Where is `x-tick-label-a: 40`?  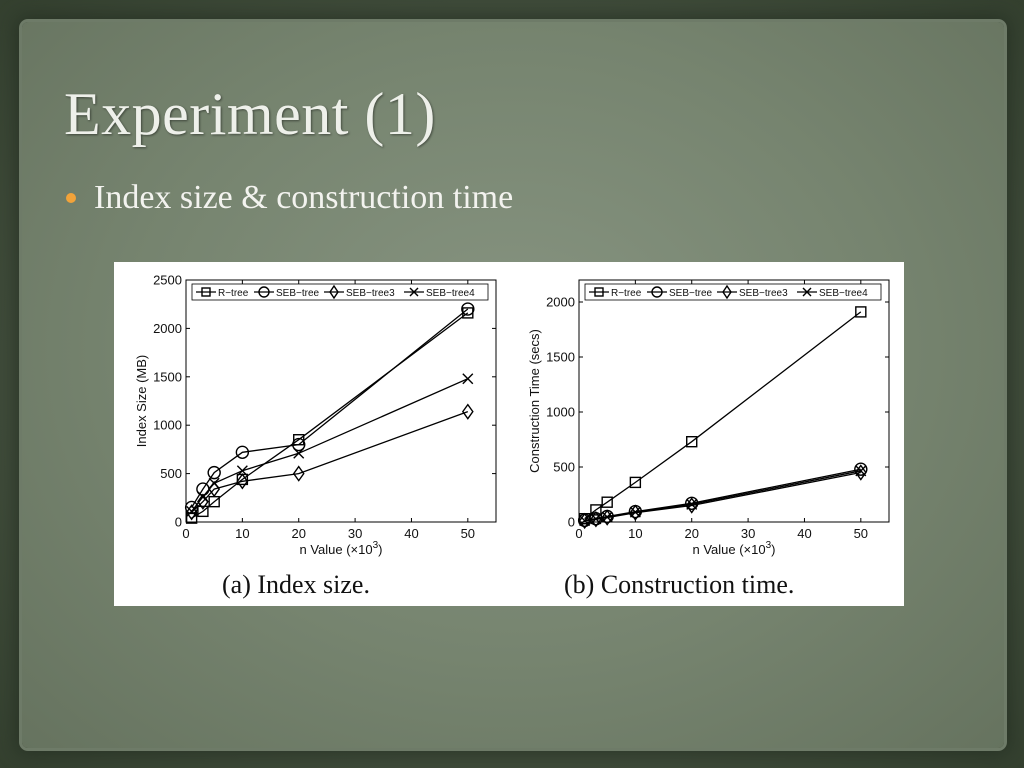
x-tick-label-a: 40 is located at coordinates (411, 533).